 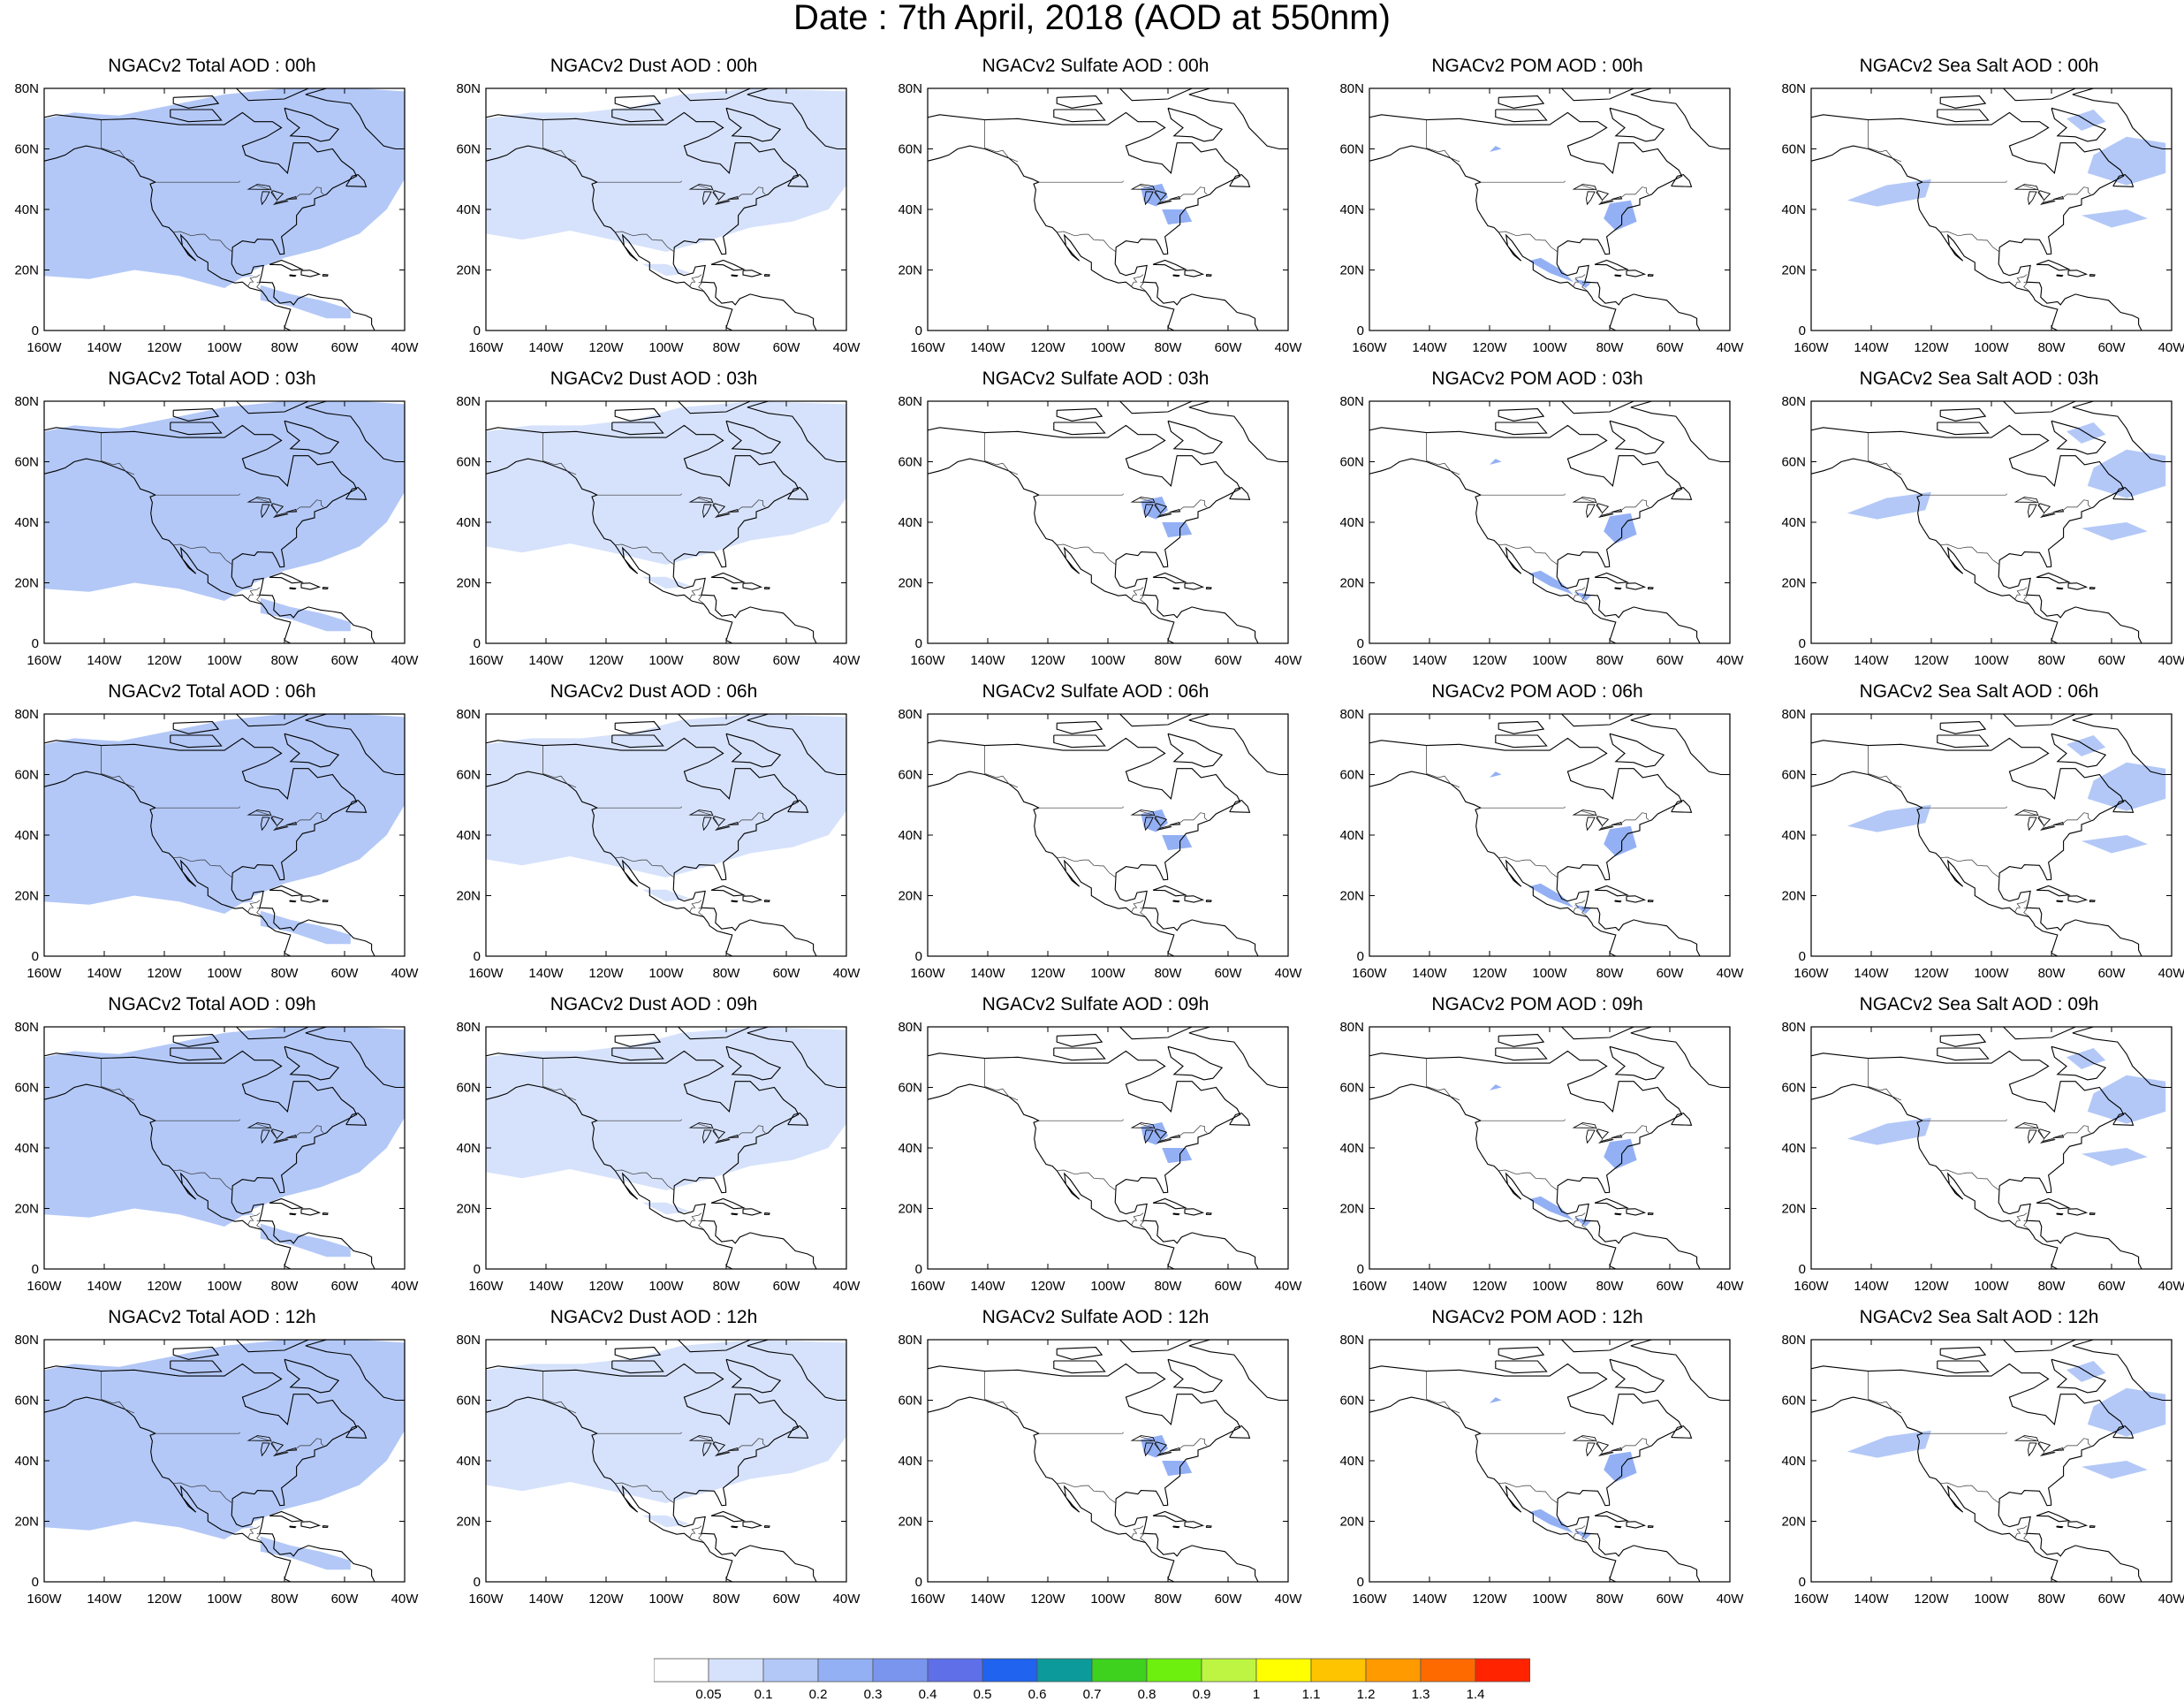 I want to click on panel-title: NGACv2 Sea Salt AOD : 12h, so click(x=1979, y=1317).